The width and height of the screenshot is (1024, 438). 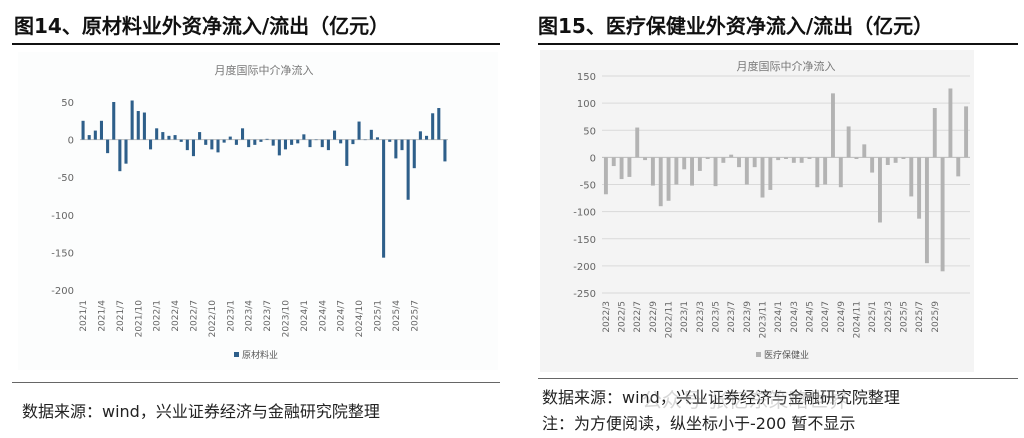 What do you see at coordinates (323, 316) in the screenshot?
I see `left-x-tick-label: 2024/4` at bounding box center [323, 316].